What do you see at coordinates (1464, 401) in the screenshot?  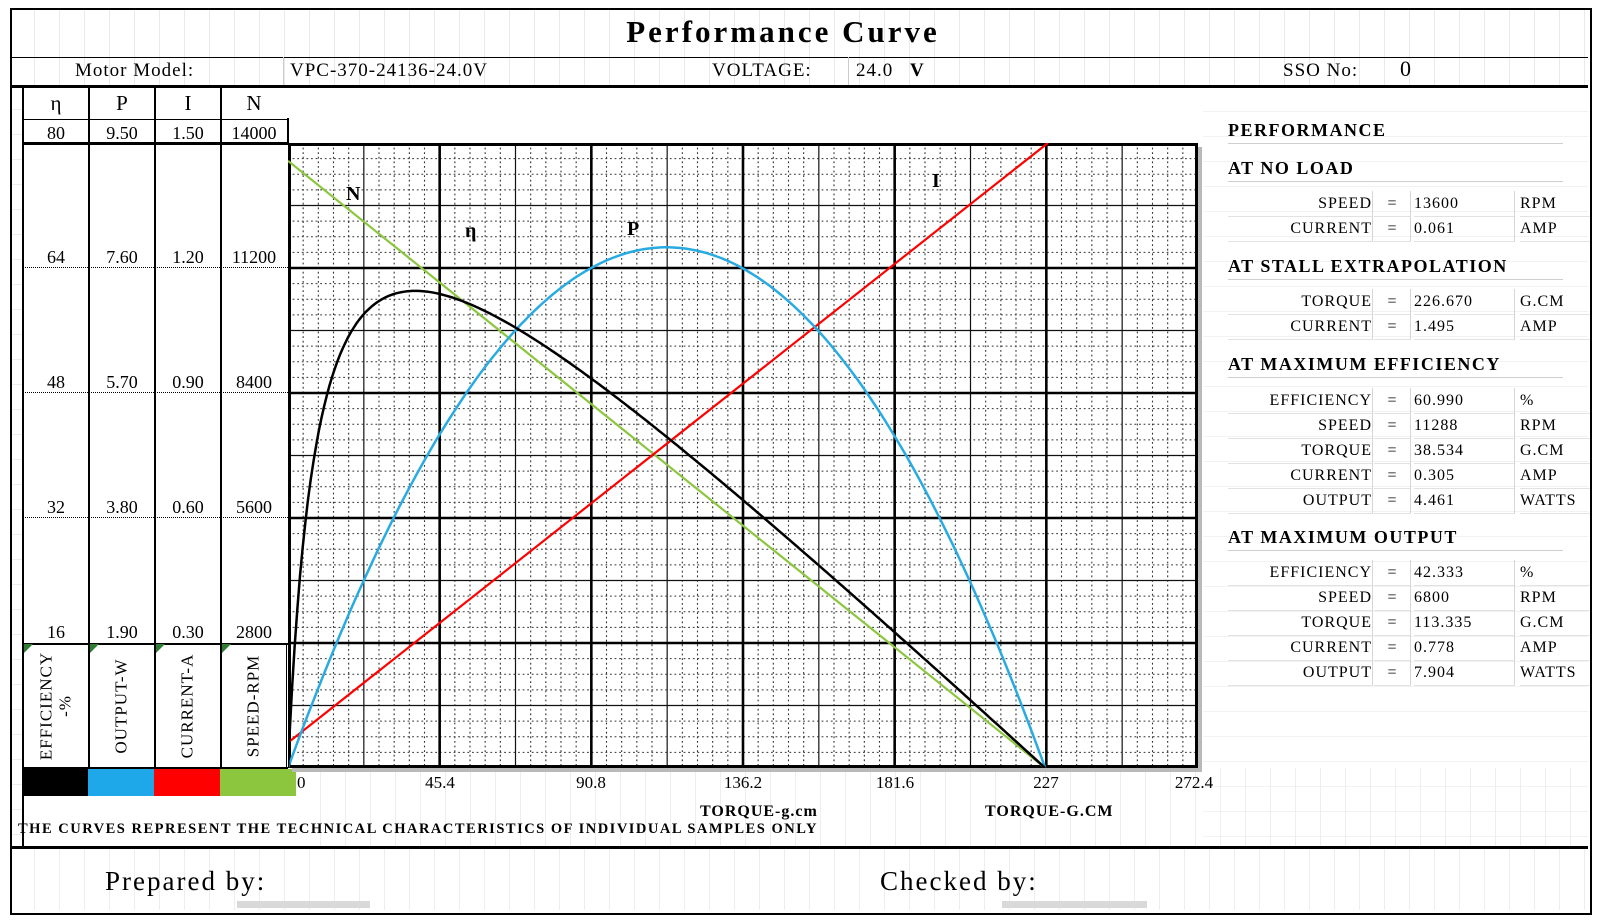 I see `row-value: 60.990` at bounding box center [1464, 401].